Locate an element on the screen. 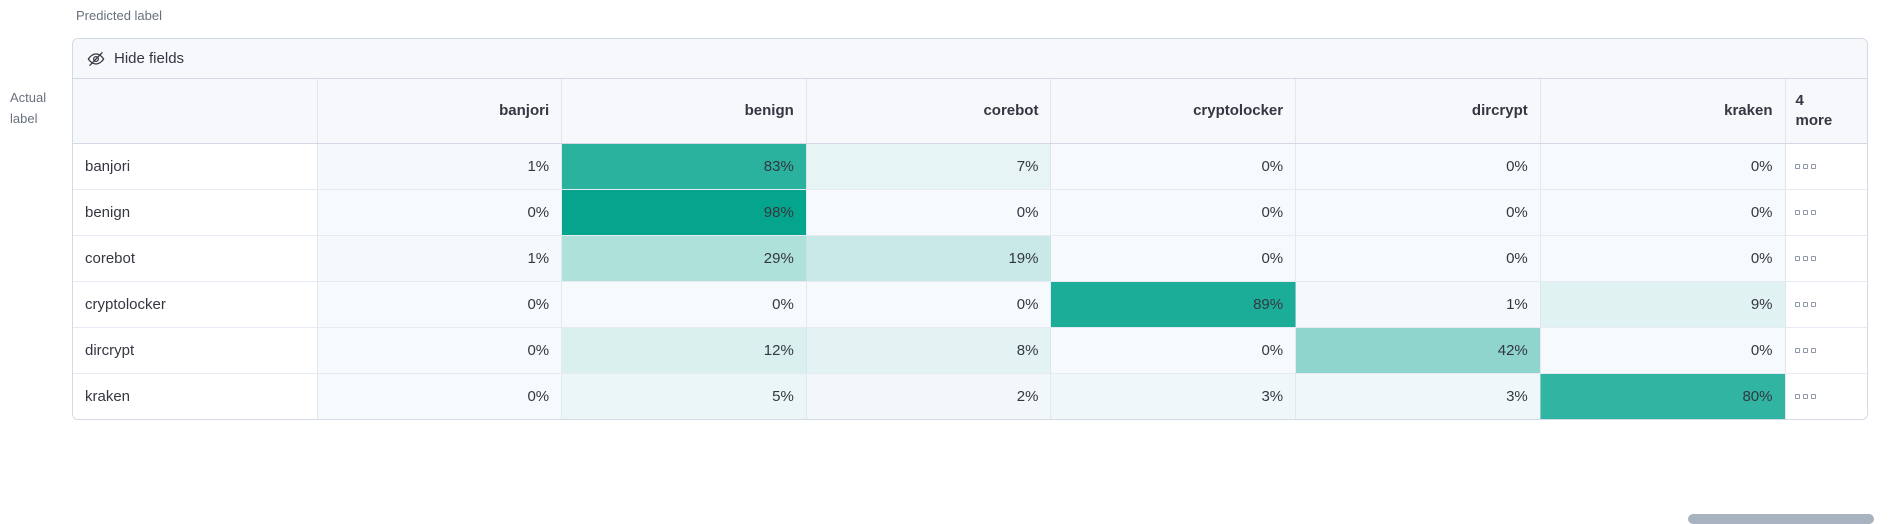  cell-kraken-benign: 5% is located at coordinates (684, 396).